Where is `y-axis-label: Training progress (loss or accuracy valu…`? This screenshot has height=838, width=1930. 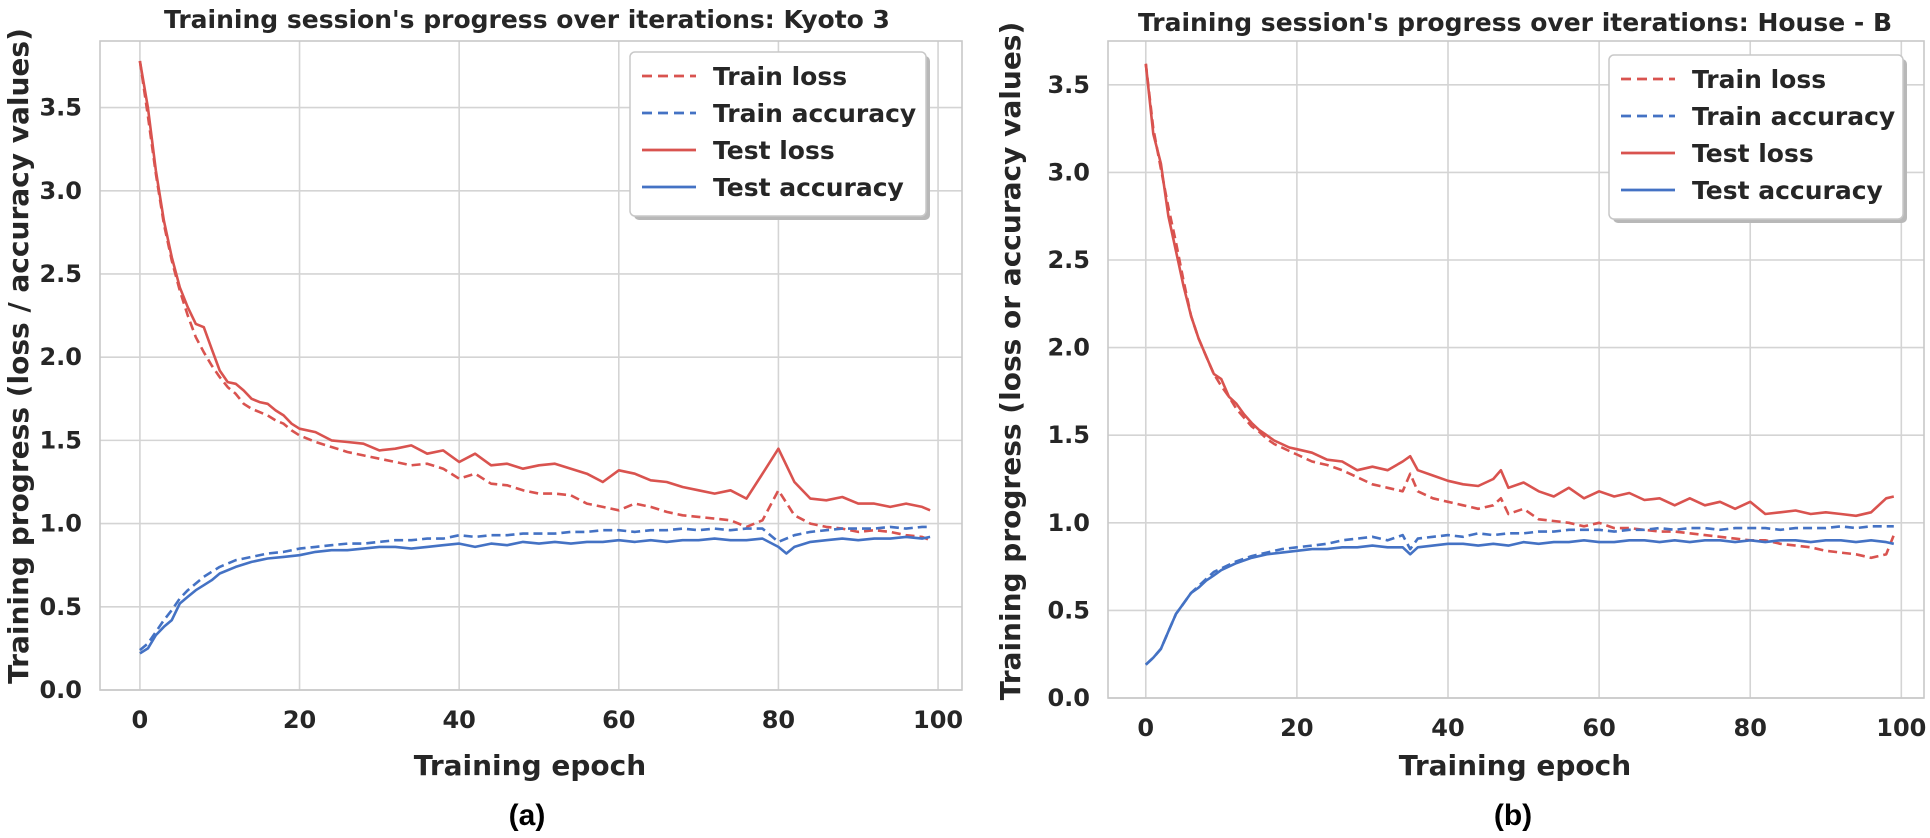
y-axis-label: Training progress (loss or accuracy valu… is located at coordinates (1010, 361).